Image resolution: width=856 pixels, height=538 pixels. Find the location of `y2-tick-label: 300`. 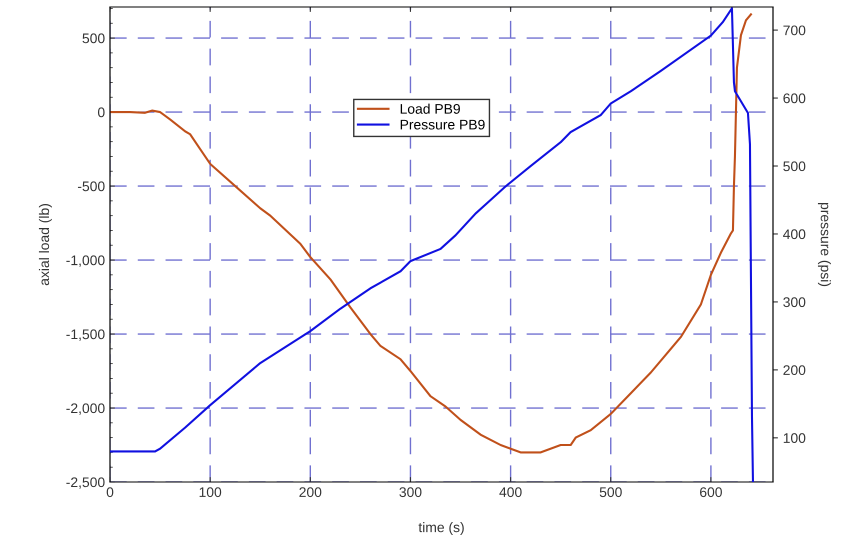

y2-tick-label: 300 is located at coordinates (794, 302).